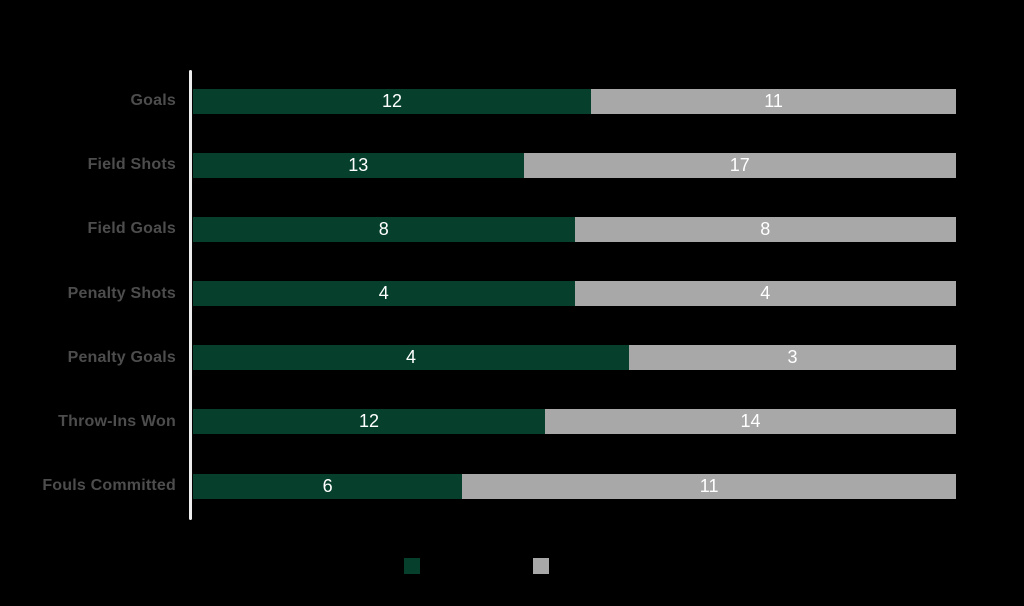 This screenshot has height=606, width=1024. I want to click on bar-track: 12 14, so click(574, 422).